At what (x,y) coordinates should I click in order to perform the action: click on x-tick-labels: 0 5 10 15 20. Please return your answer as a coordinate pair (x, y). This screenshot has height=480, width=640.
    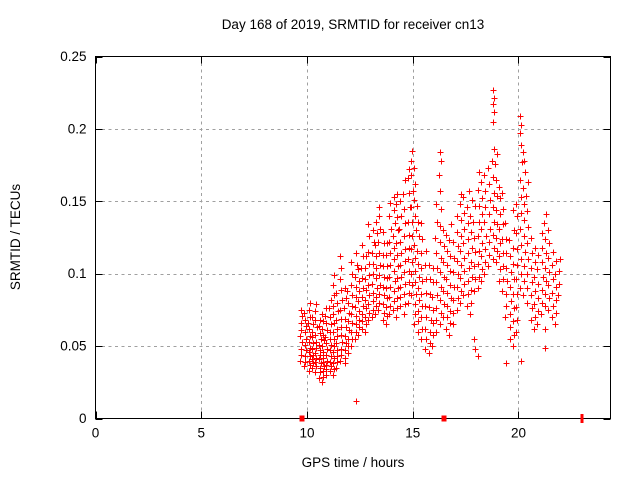
    Looking at the image, I should click on (309, 433).